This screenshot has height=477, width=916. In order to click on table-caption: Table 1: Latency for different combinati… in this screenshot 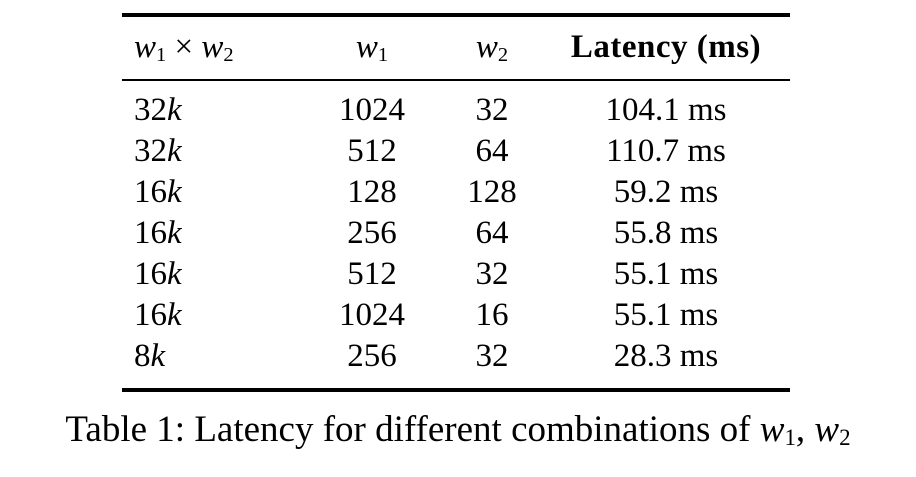, I will do `click(458, 430)`.